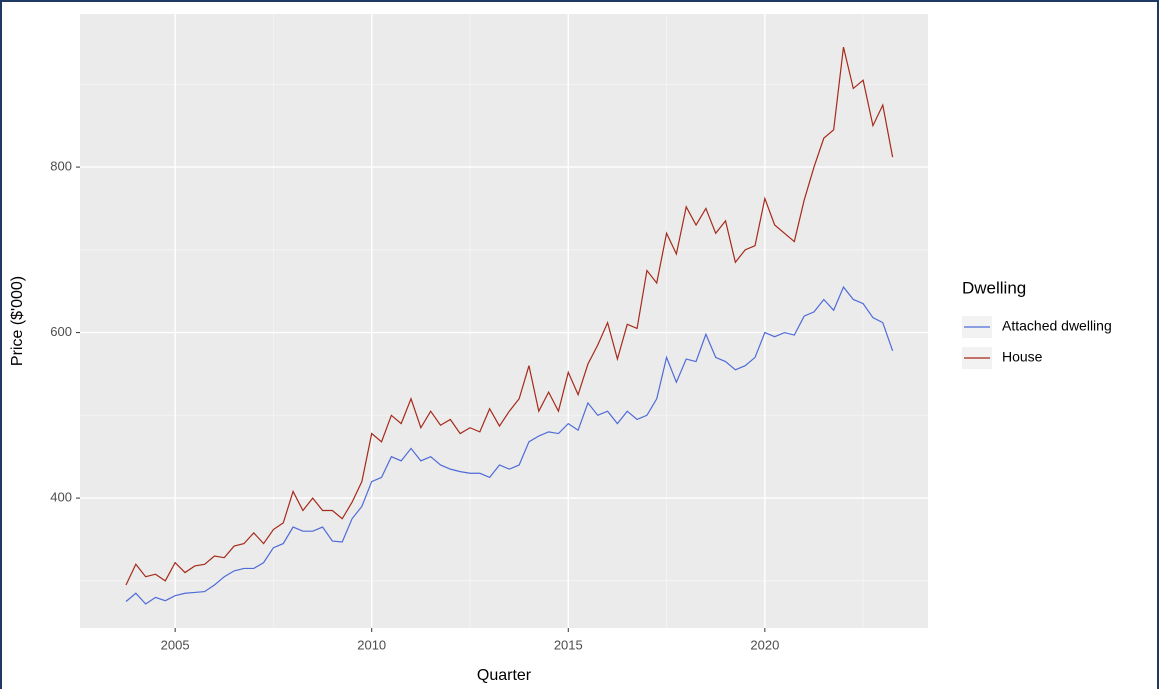  What do you see at coordinates (61, 497) in the screenshot?
I see `y-tick-label: 400` at bounding box center [61, 497].